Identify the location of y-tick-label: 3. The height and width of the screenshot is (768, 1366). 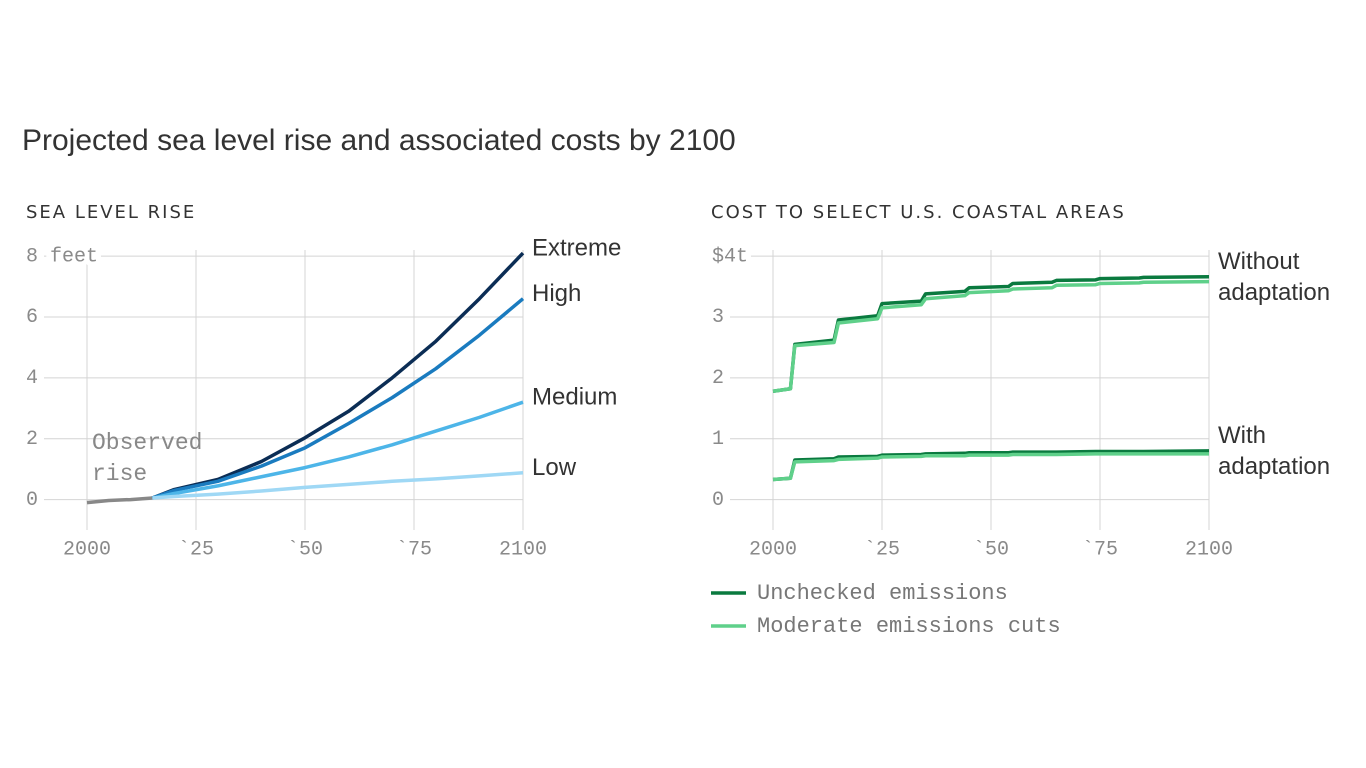
(718, 317).